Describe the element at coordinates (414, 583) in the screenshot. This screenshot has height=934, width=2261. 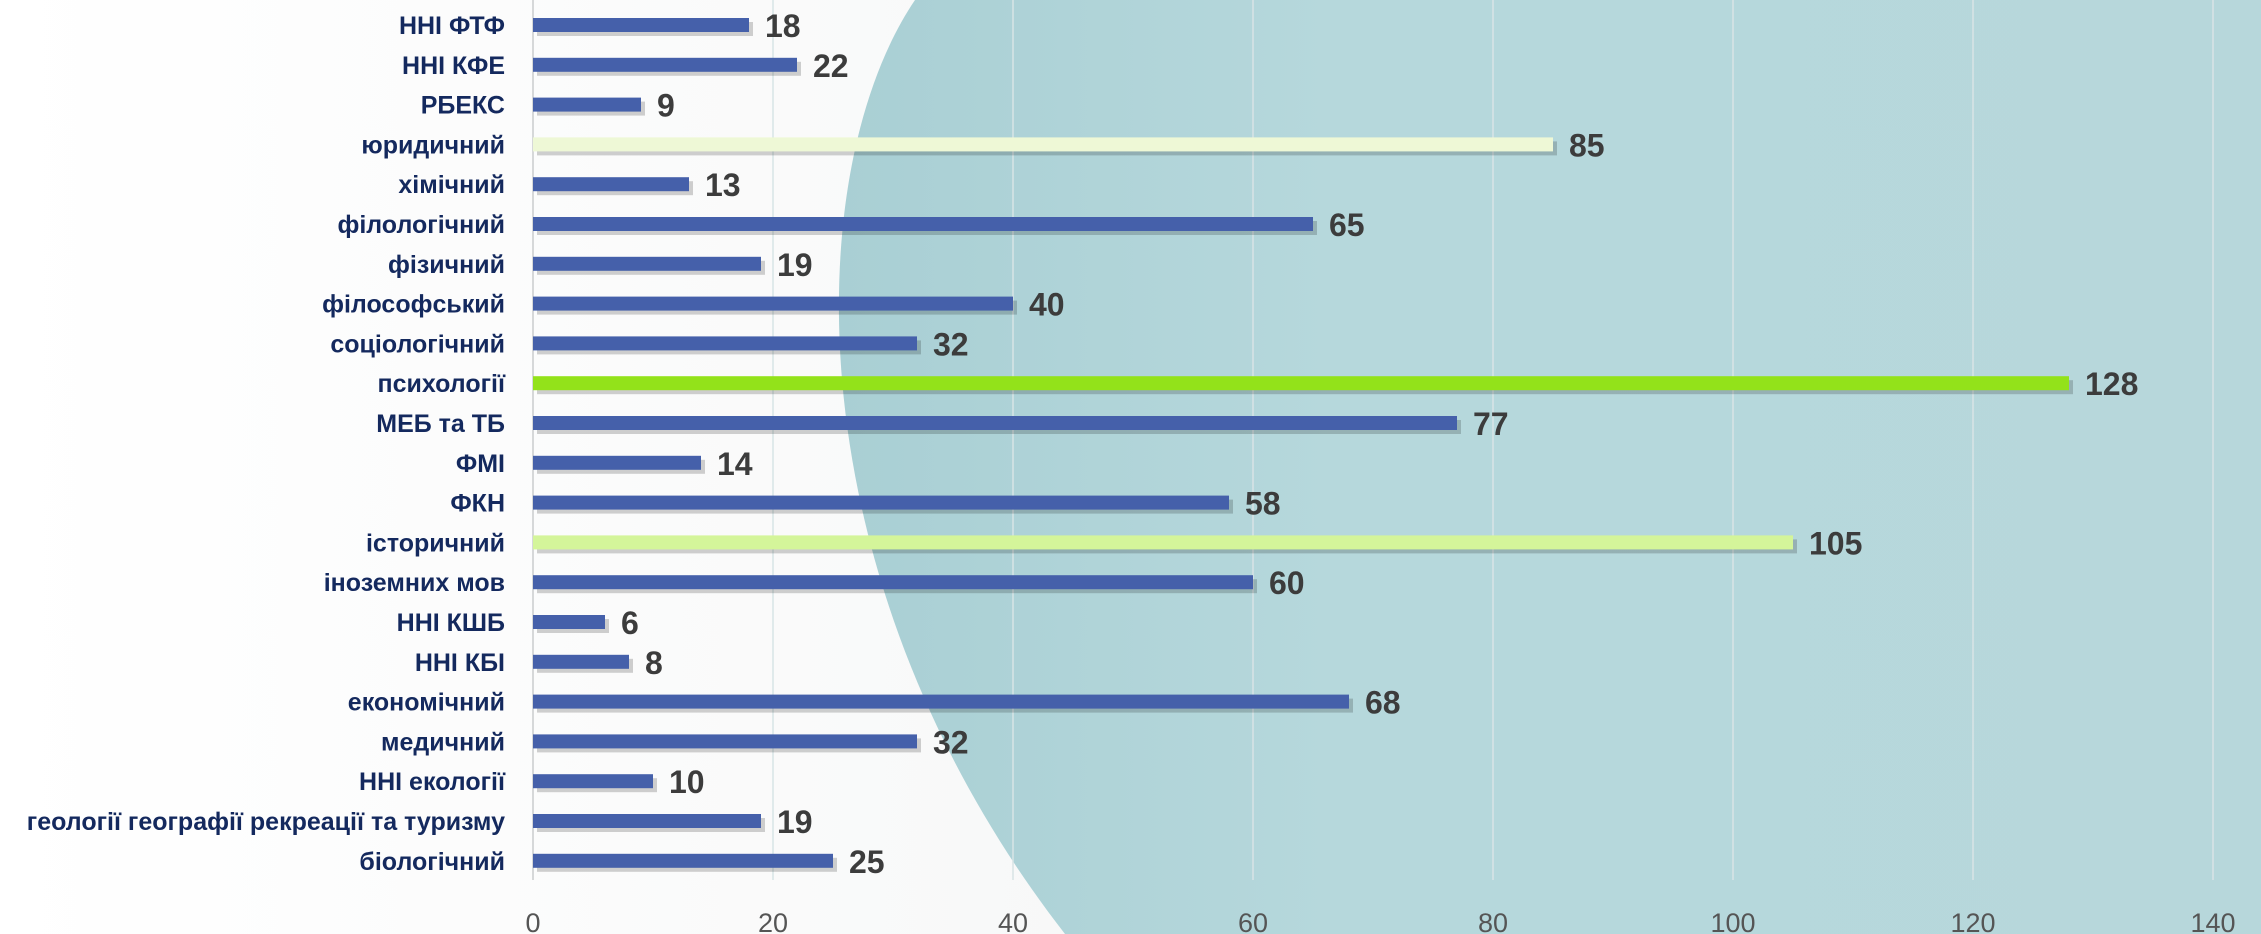
I see `category-label: іноземних мов` at that location.